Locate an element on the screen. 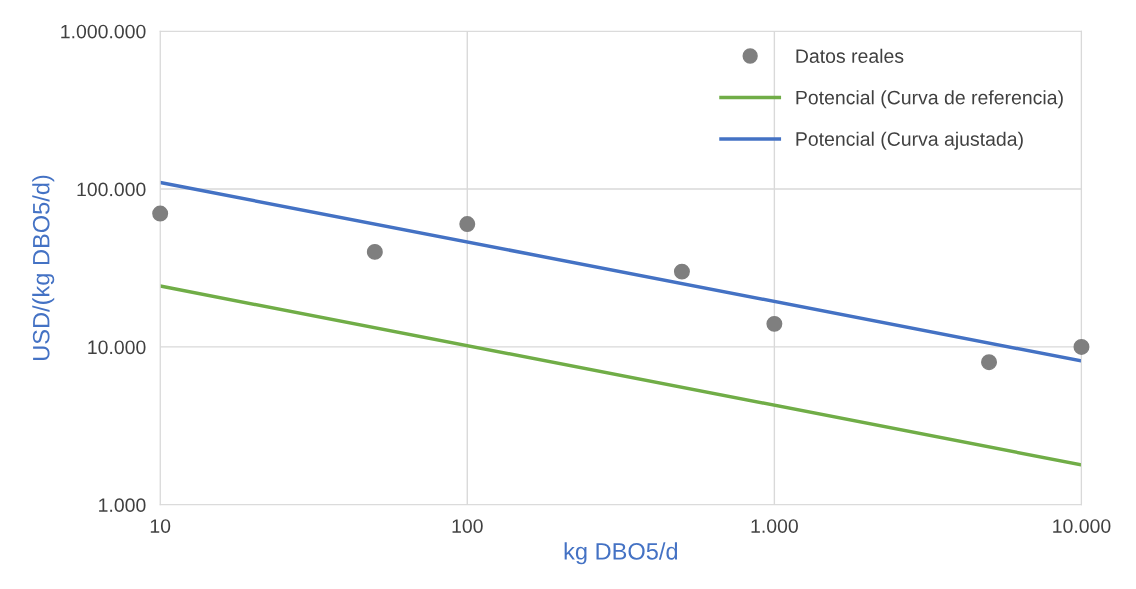  x-tick-label: 10 is located at coordinates (160, 526).